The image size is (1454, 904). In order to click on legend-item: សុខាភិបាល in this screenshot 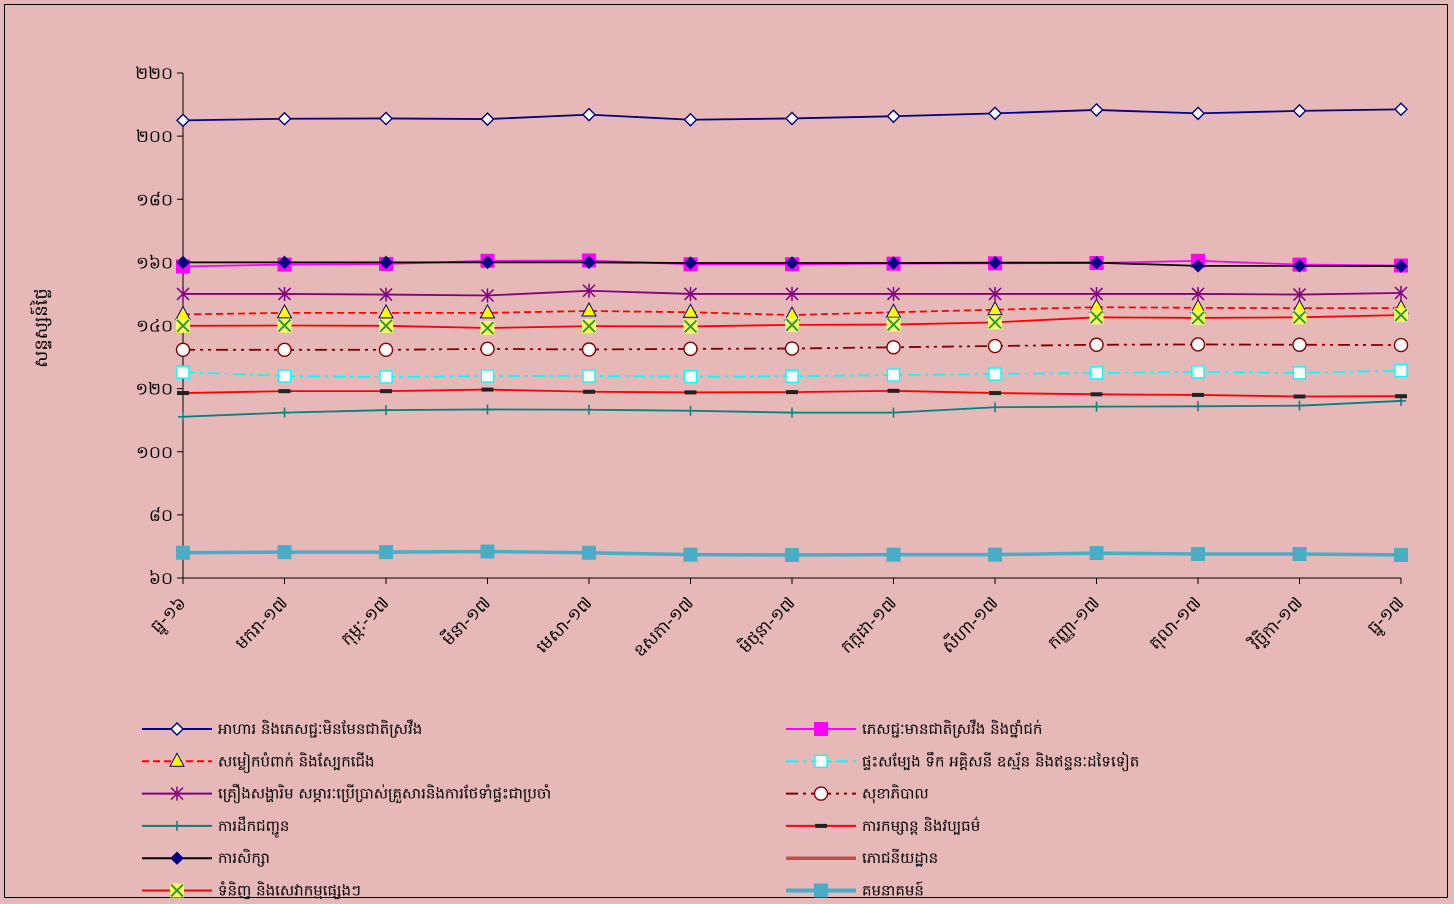, I will do `click(857, 794)`.